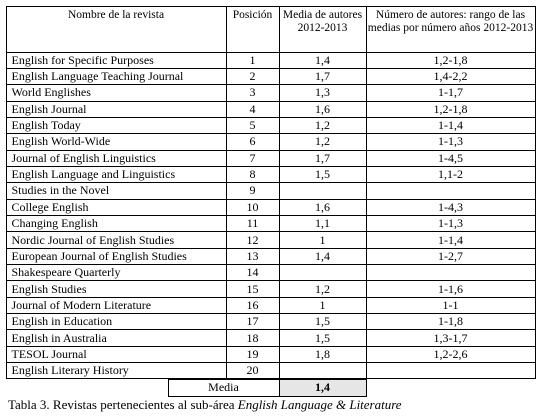 The image size is (542, 419). I want to click on table-cell: 1-1,8, so click(450, 322).